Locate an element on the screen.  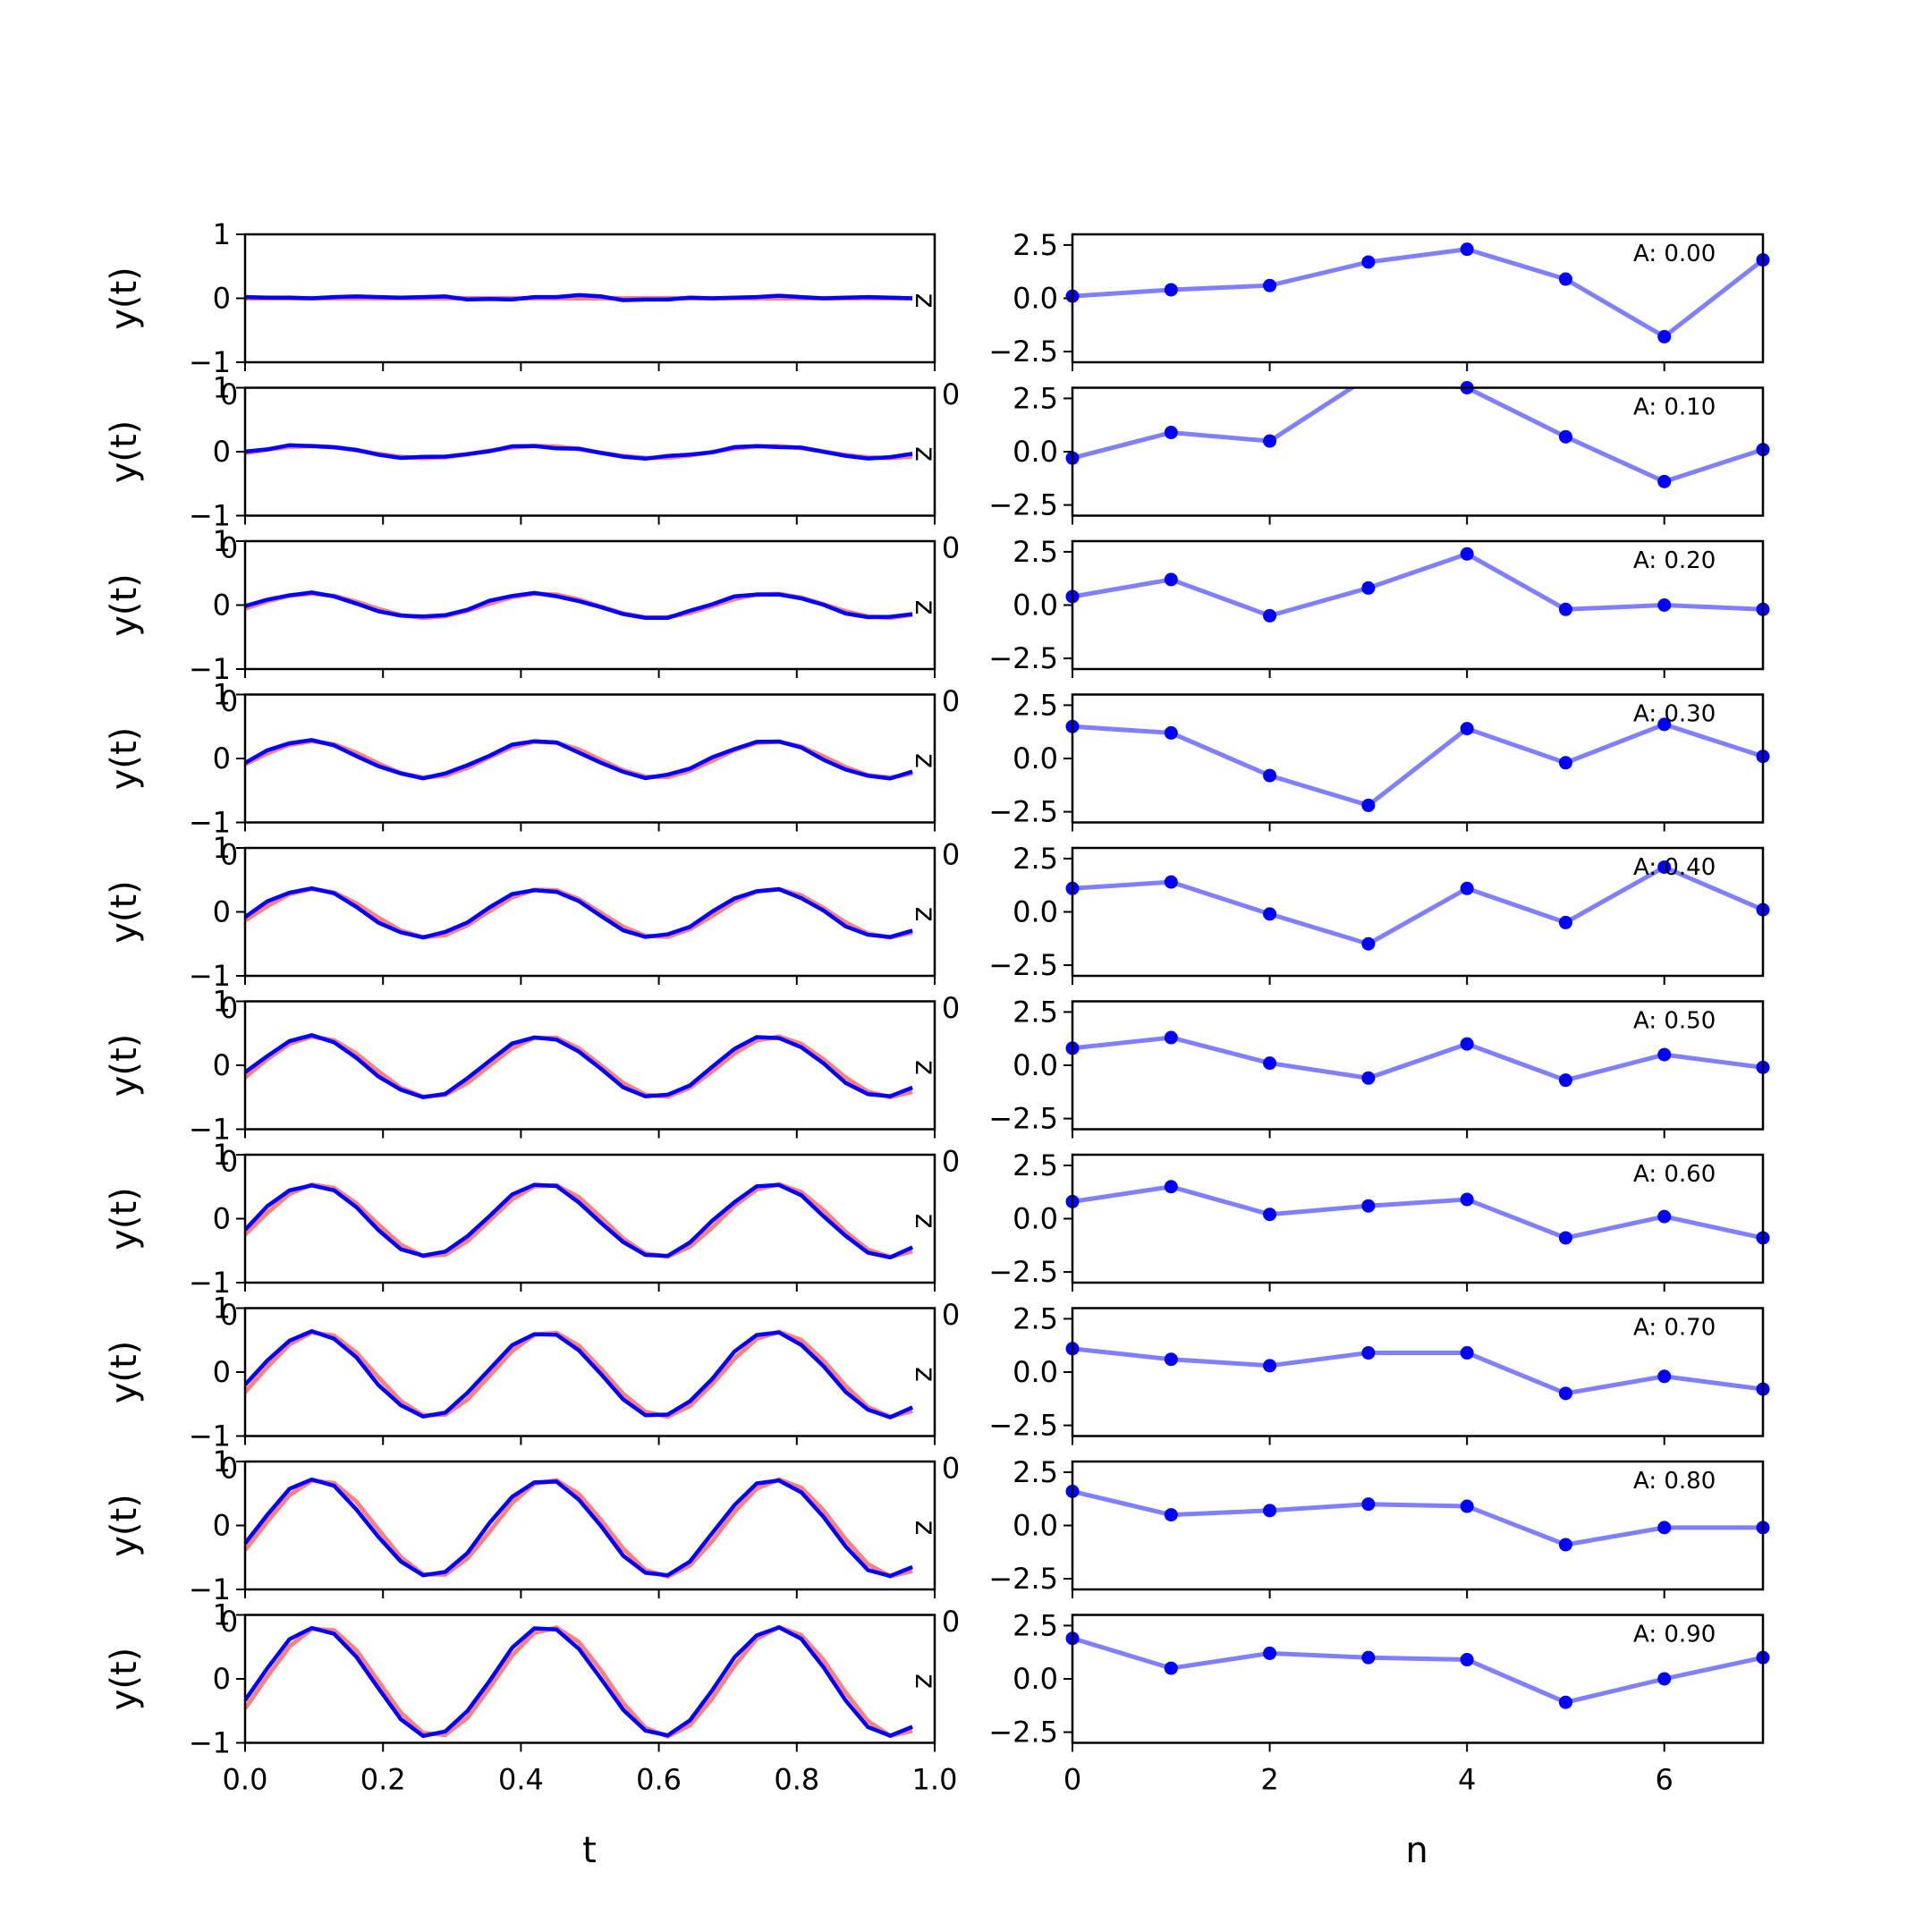
amplitude-annotation: A: 0.70 is located at coordinates (1674, 1328).